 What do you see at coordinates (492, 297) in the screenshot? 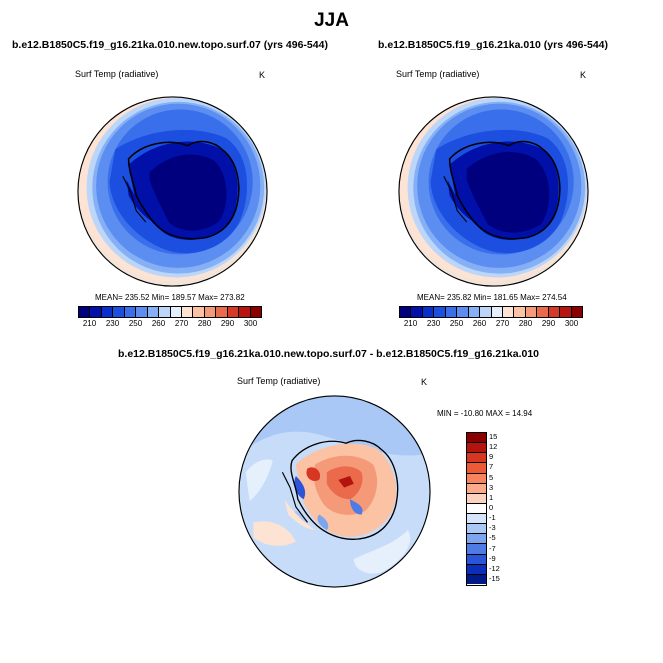
I see `right-stats: MEAN= 235.82 Min= 181.65 Max= 274.54` at bounding box center [492, 297].